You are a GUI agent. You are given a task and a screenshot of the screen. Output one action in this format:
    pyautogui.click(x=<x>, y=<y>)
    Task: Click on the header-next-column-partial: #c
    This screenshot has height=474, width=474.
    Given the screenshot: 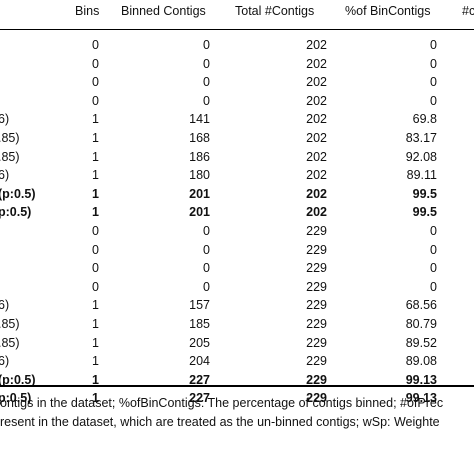 What is the action you would take?
    pyautogui.click(x=468, y=11)
    